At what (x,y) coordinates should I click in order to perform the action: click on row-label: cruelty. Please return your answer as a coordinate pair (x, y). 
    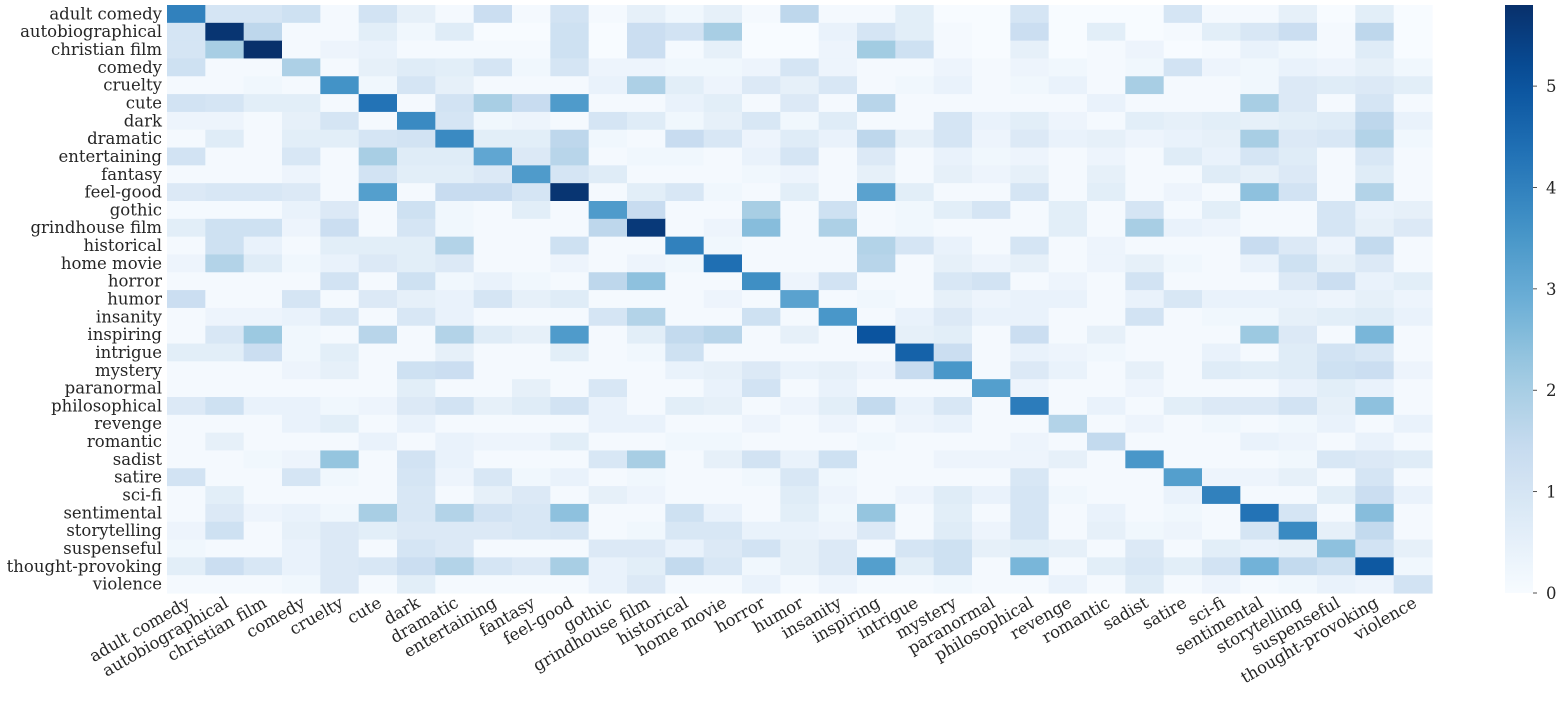
    Looking at the image, I should click on (132, 85).